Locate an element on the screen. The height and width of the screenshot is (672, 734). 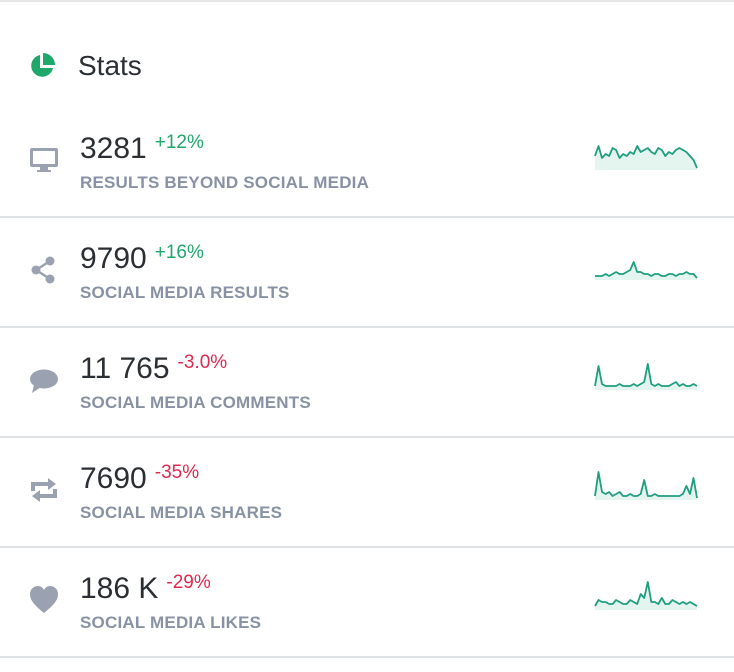
stat-change: -29% is located at coordinates (188, 582).